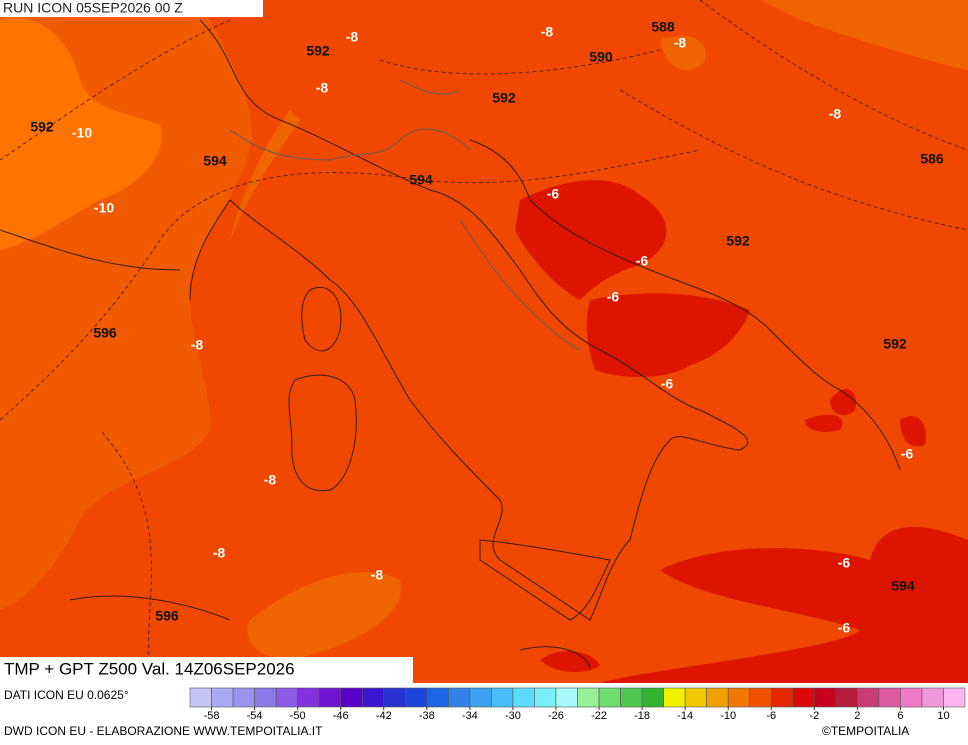 The image size is (968, 745). I want to click on legend-tick-label: -42, so click(384, 716).